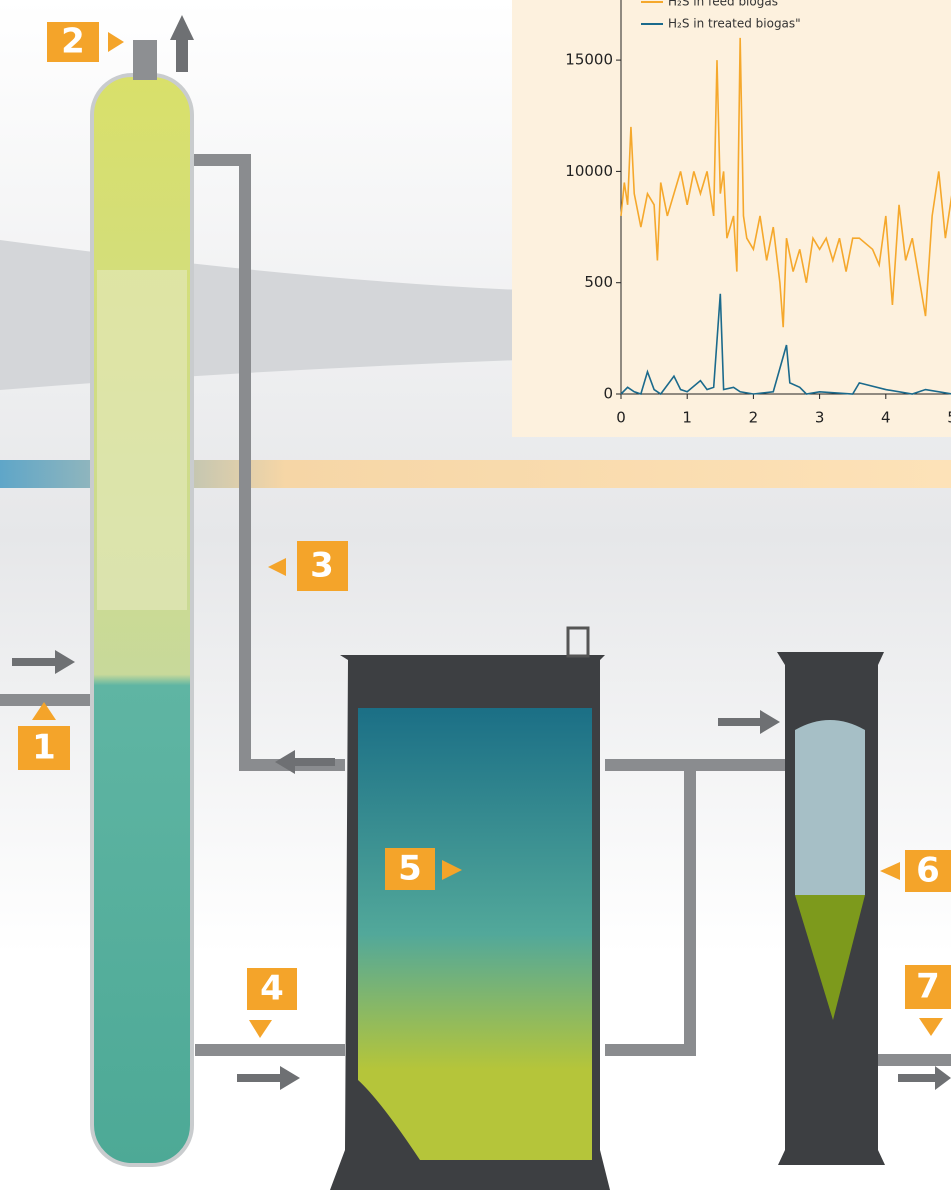 The image size is (951, 1196). Describe the element at coordinates (830, 957) in the screenshot. I see `sludge-cone` at that location.